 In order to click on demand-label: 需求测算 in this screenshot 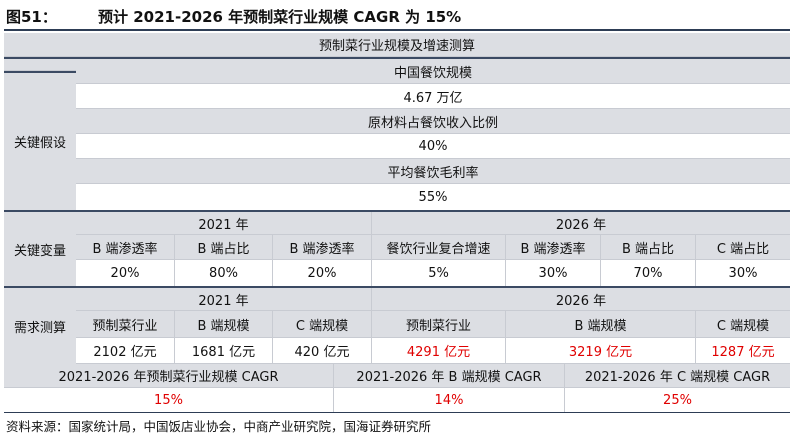, I will do `click(40, 325)`.